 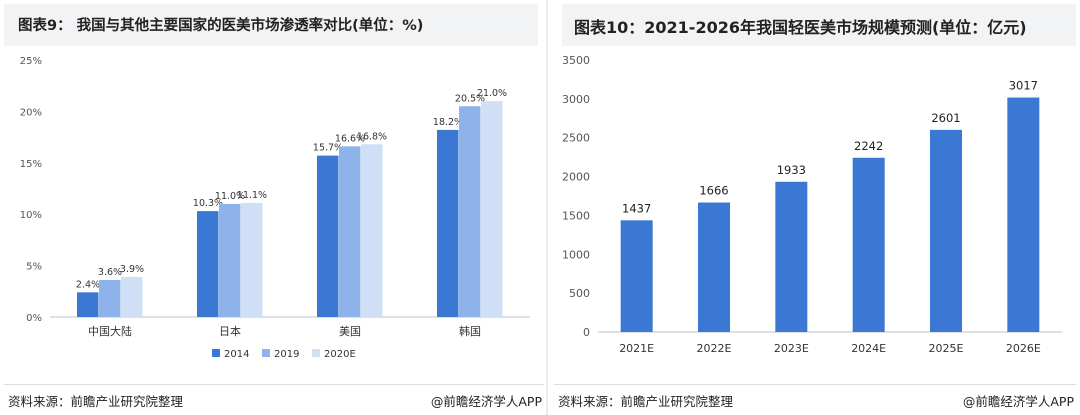 I want to click on y-tick-label: 1000, so click(x=576, y=254).